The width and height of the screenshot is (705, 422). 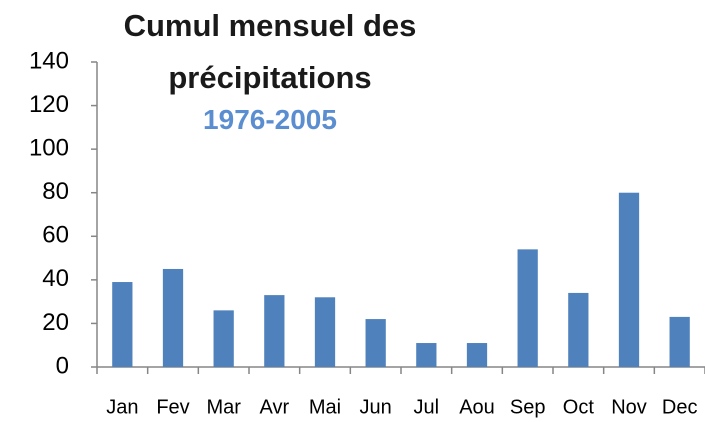 What do you see at coordinates (270, 119) in the screenshot?
I see `chart-subtitle: 1976-2005` at bounding box center [270, 119].